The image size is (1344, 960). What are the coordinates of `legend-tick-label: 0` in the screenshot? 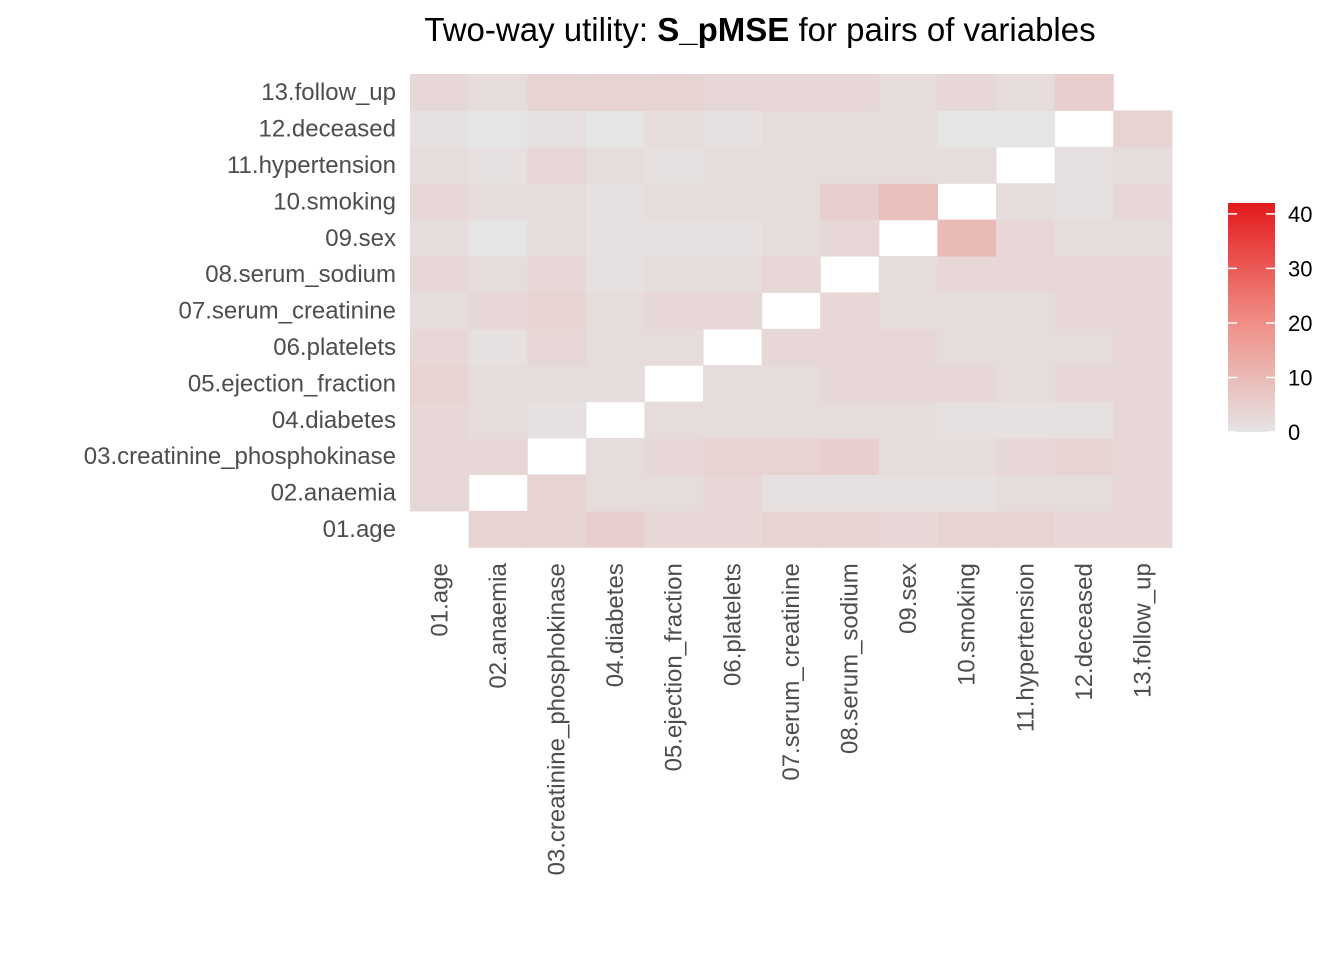 It's located at (1294, 432).